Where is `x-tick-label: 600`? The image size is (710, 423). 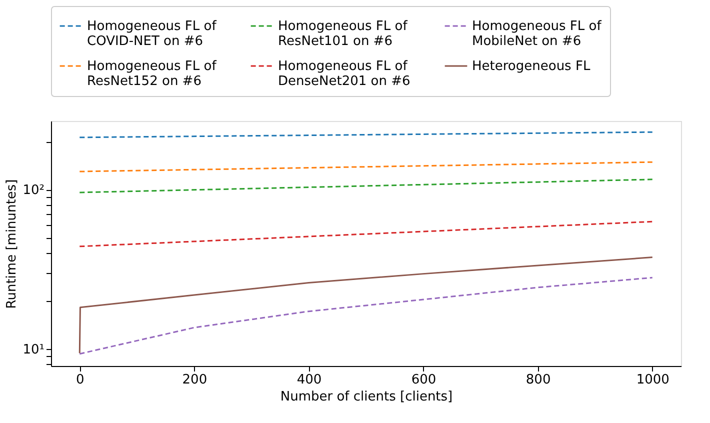 x-tick-label: 600 is located at coordinates (423, 380).